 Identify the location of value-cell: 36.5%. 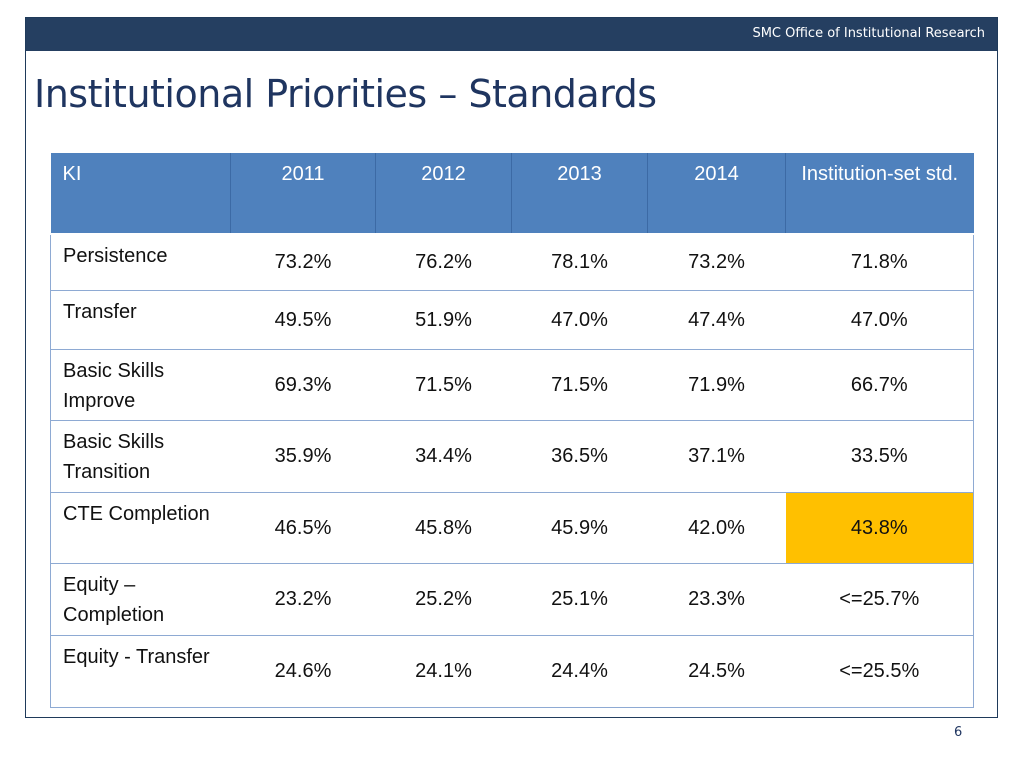
(579, 456).